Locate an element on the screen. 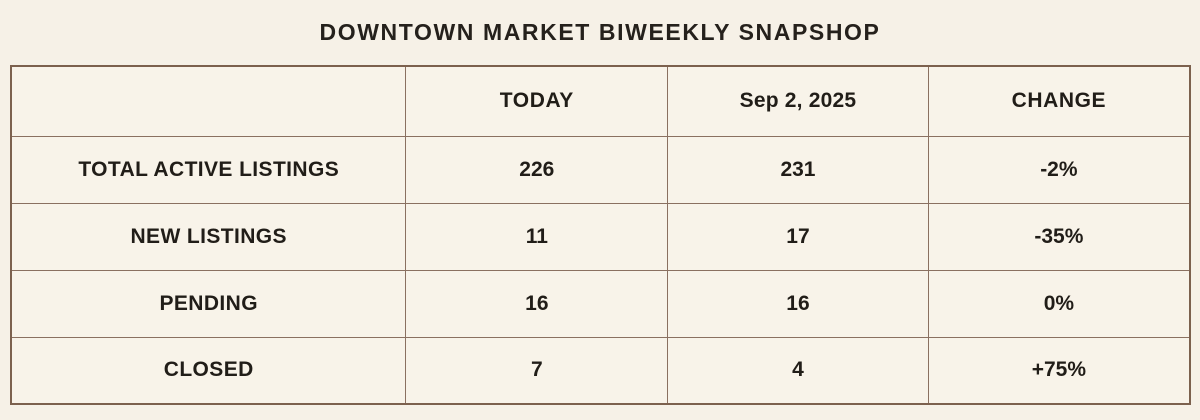  value-change: -2% is located at coordinates (1059, 169).